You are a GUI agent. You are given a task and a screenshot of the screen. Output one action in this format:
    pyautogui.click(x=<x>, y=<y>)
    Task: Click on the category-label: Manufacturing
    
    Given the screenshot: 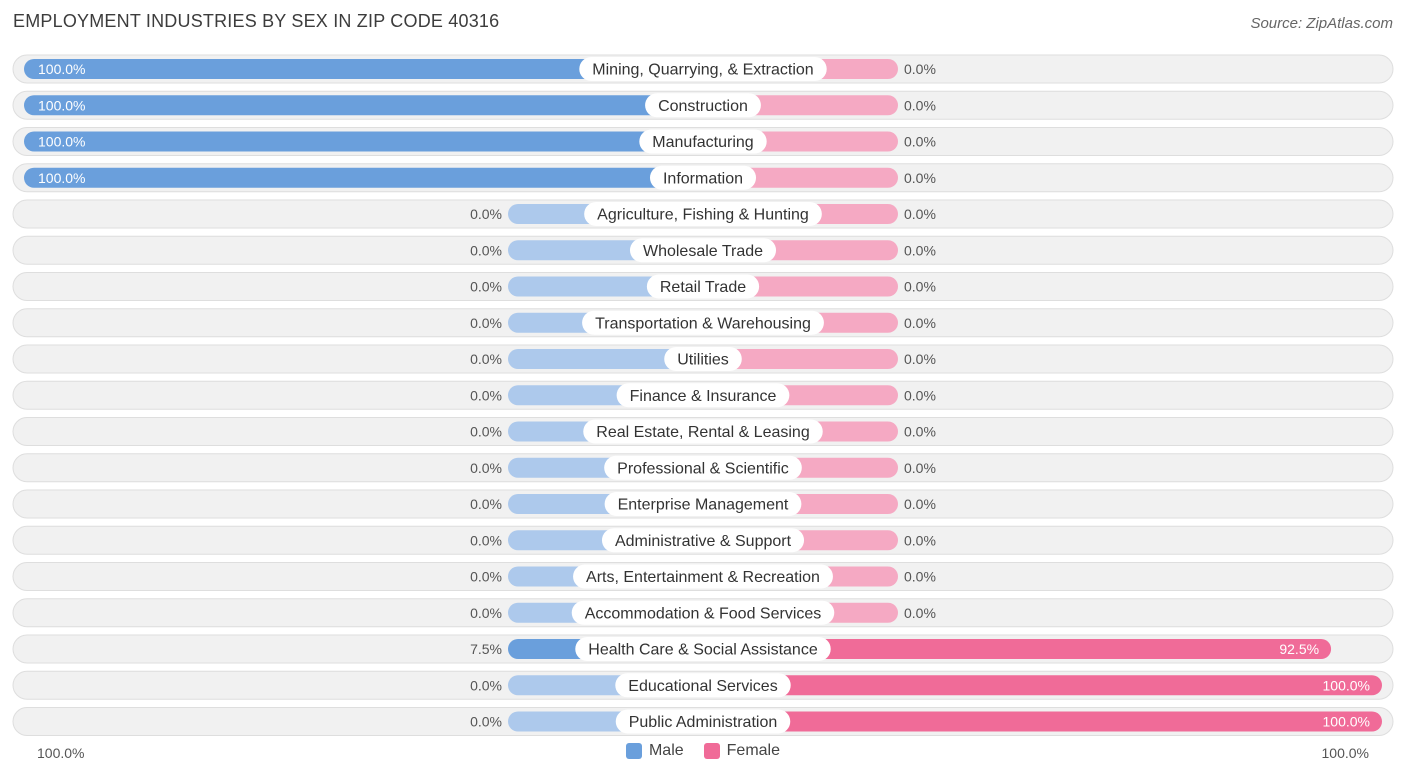 What is the action you would take?
    pyautogui.click(x=702, y=142)
    